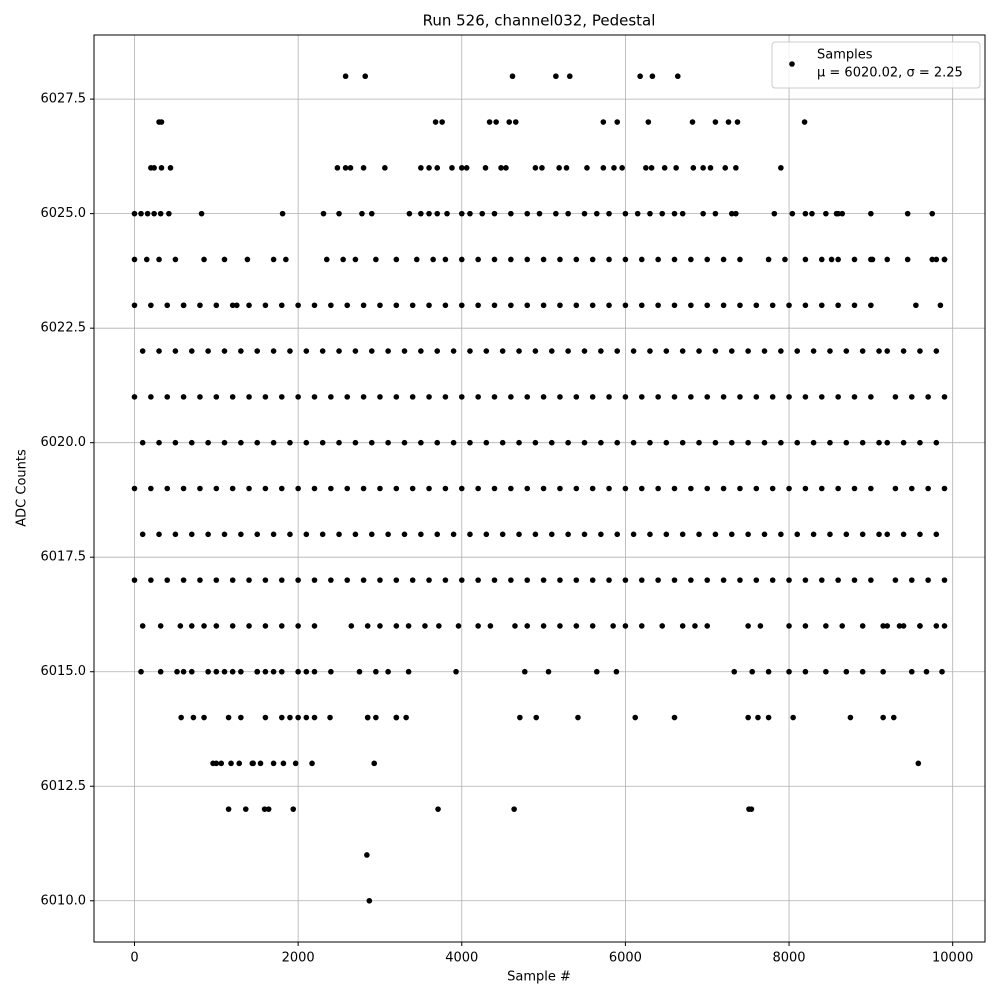  Describe the element at coordinates (64, 328) in the screenshot. I see `y-tick-label: 6022.5` at that location.